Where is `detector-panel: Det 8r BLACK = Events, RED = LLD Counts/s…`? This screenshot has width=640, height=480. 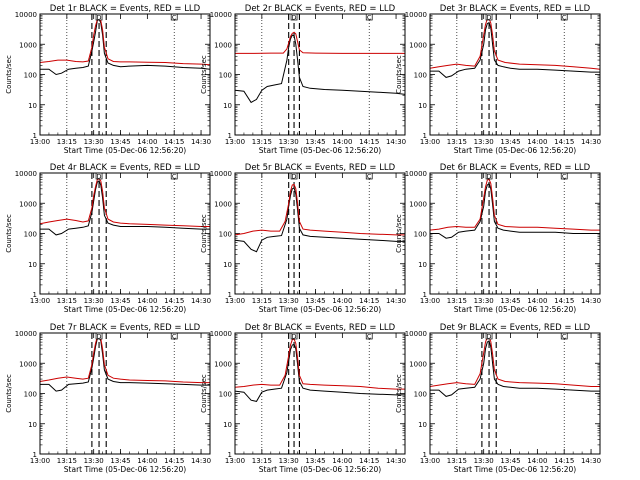 detector-panel: Det 8r BLACK = Events, RED = LLD Counts/s… is located at coordinates (303, 398).